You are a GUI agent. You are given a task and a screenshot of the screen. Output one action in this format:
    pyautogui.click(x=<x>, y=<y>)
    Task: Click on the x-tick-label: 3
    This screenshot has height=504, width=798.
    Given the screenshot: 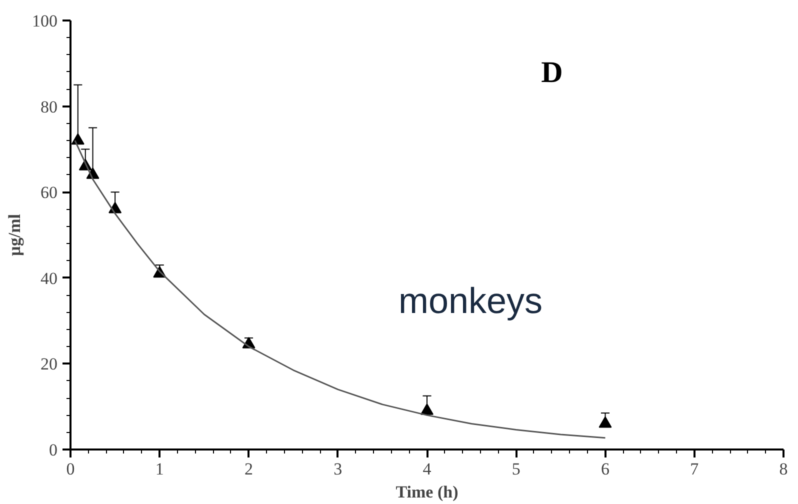 What is the action you would take?
    pyautogui.click(x=338, y=469)
    